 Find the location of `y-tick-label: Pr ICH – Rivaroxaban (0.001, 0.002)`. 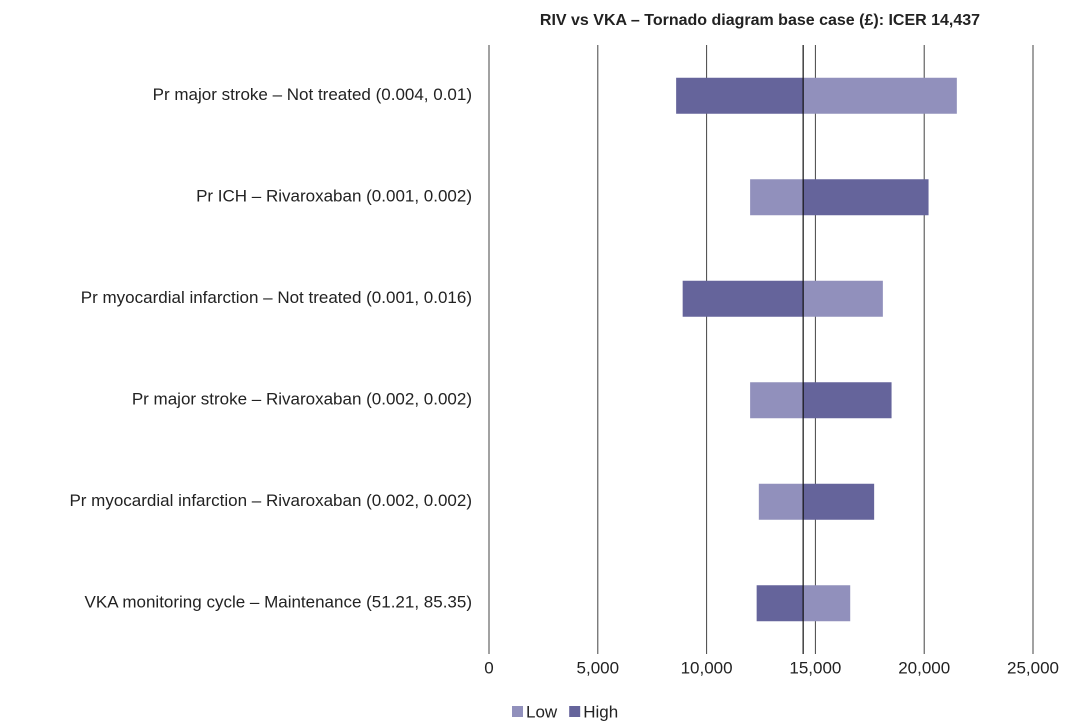

y-tick-label: Pr ICH – Rivaroxaban (0.001, 0.002) is located at coordinates (334, 196).